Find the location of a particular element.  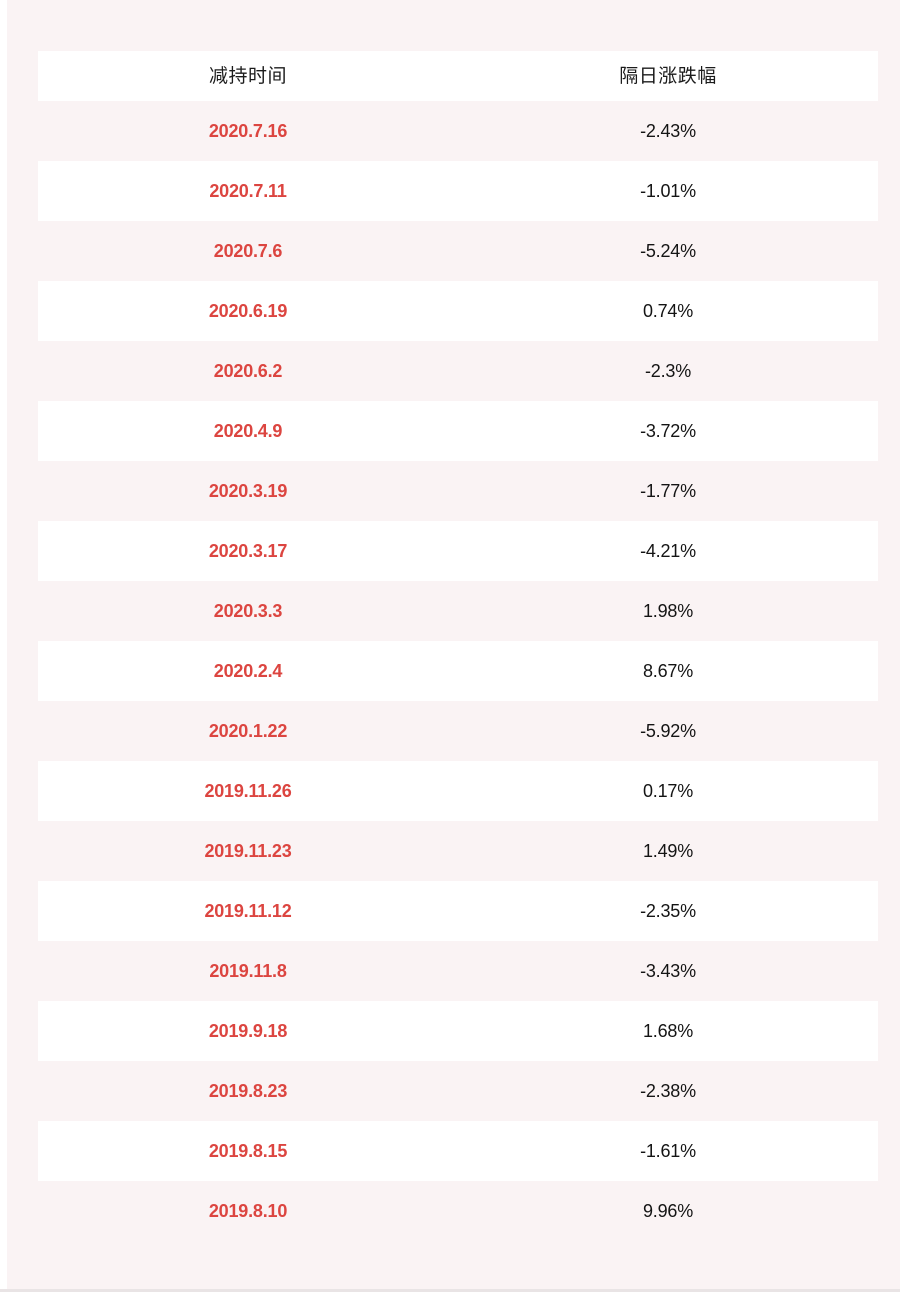

change-cell: -3.43% is located at coordinates (668, 971).